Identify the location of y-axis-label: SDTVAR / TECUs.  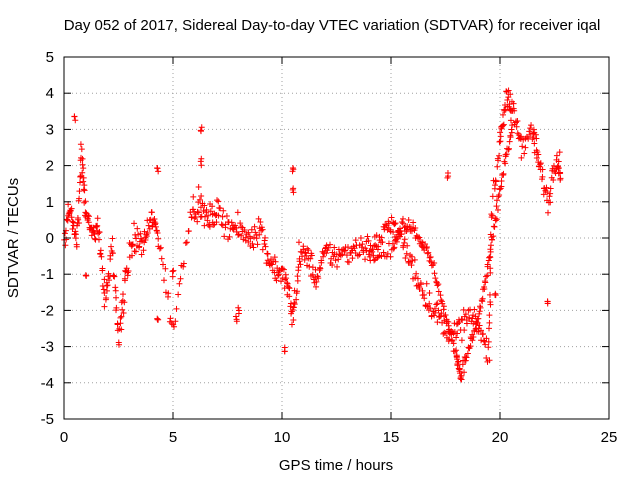
(13, 238).